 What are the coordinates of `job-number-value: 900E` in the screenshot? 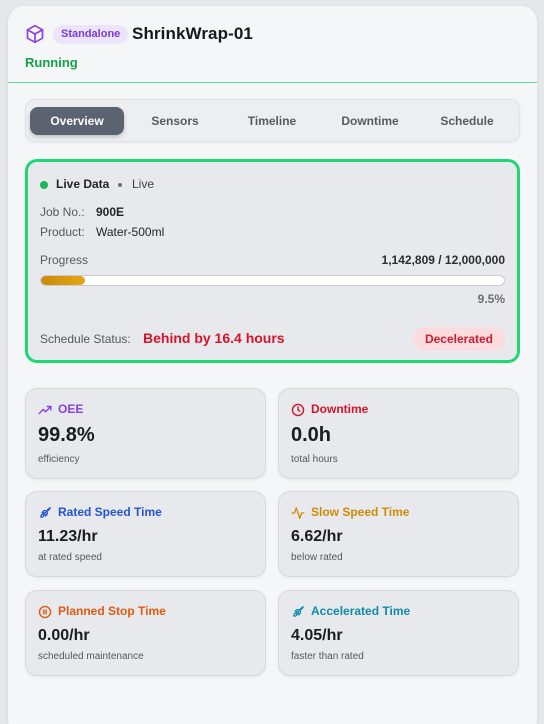 It's located at (110, 212).